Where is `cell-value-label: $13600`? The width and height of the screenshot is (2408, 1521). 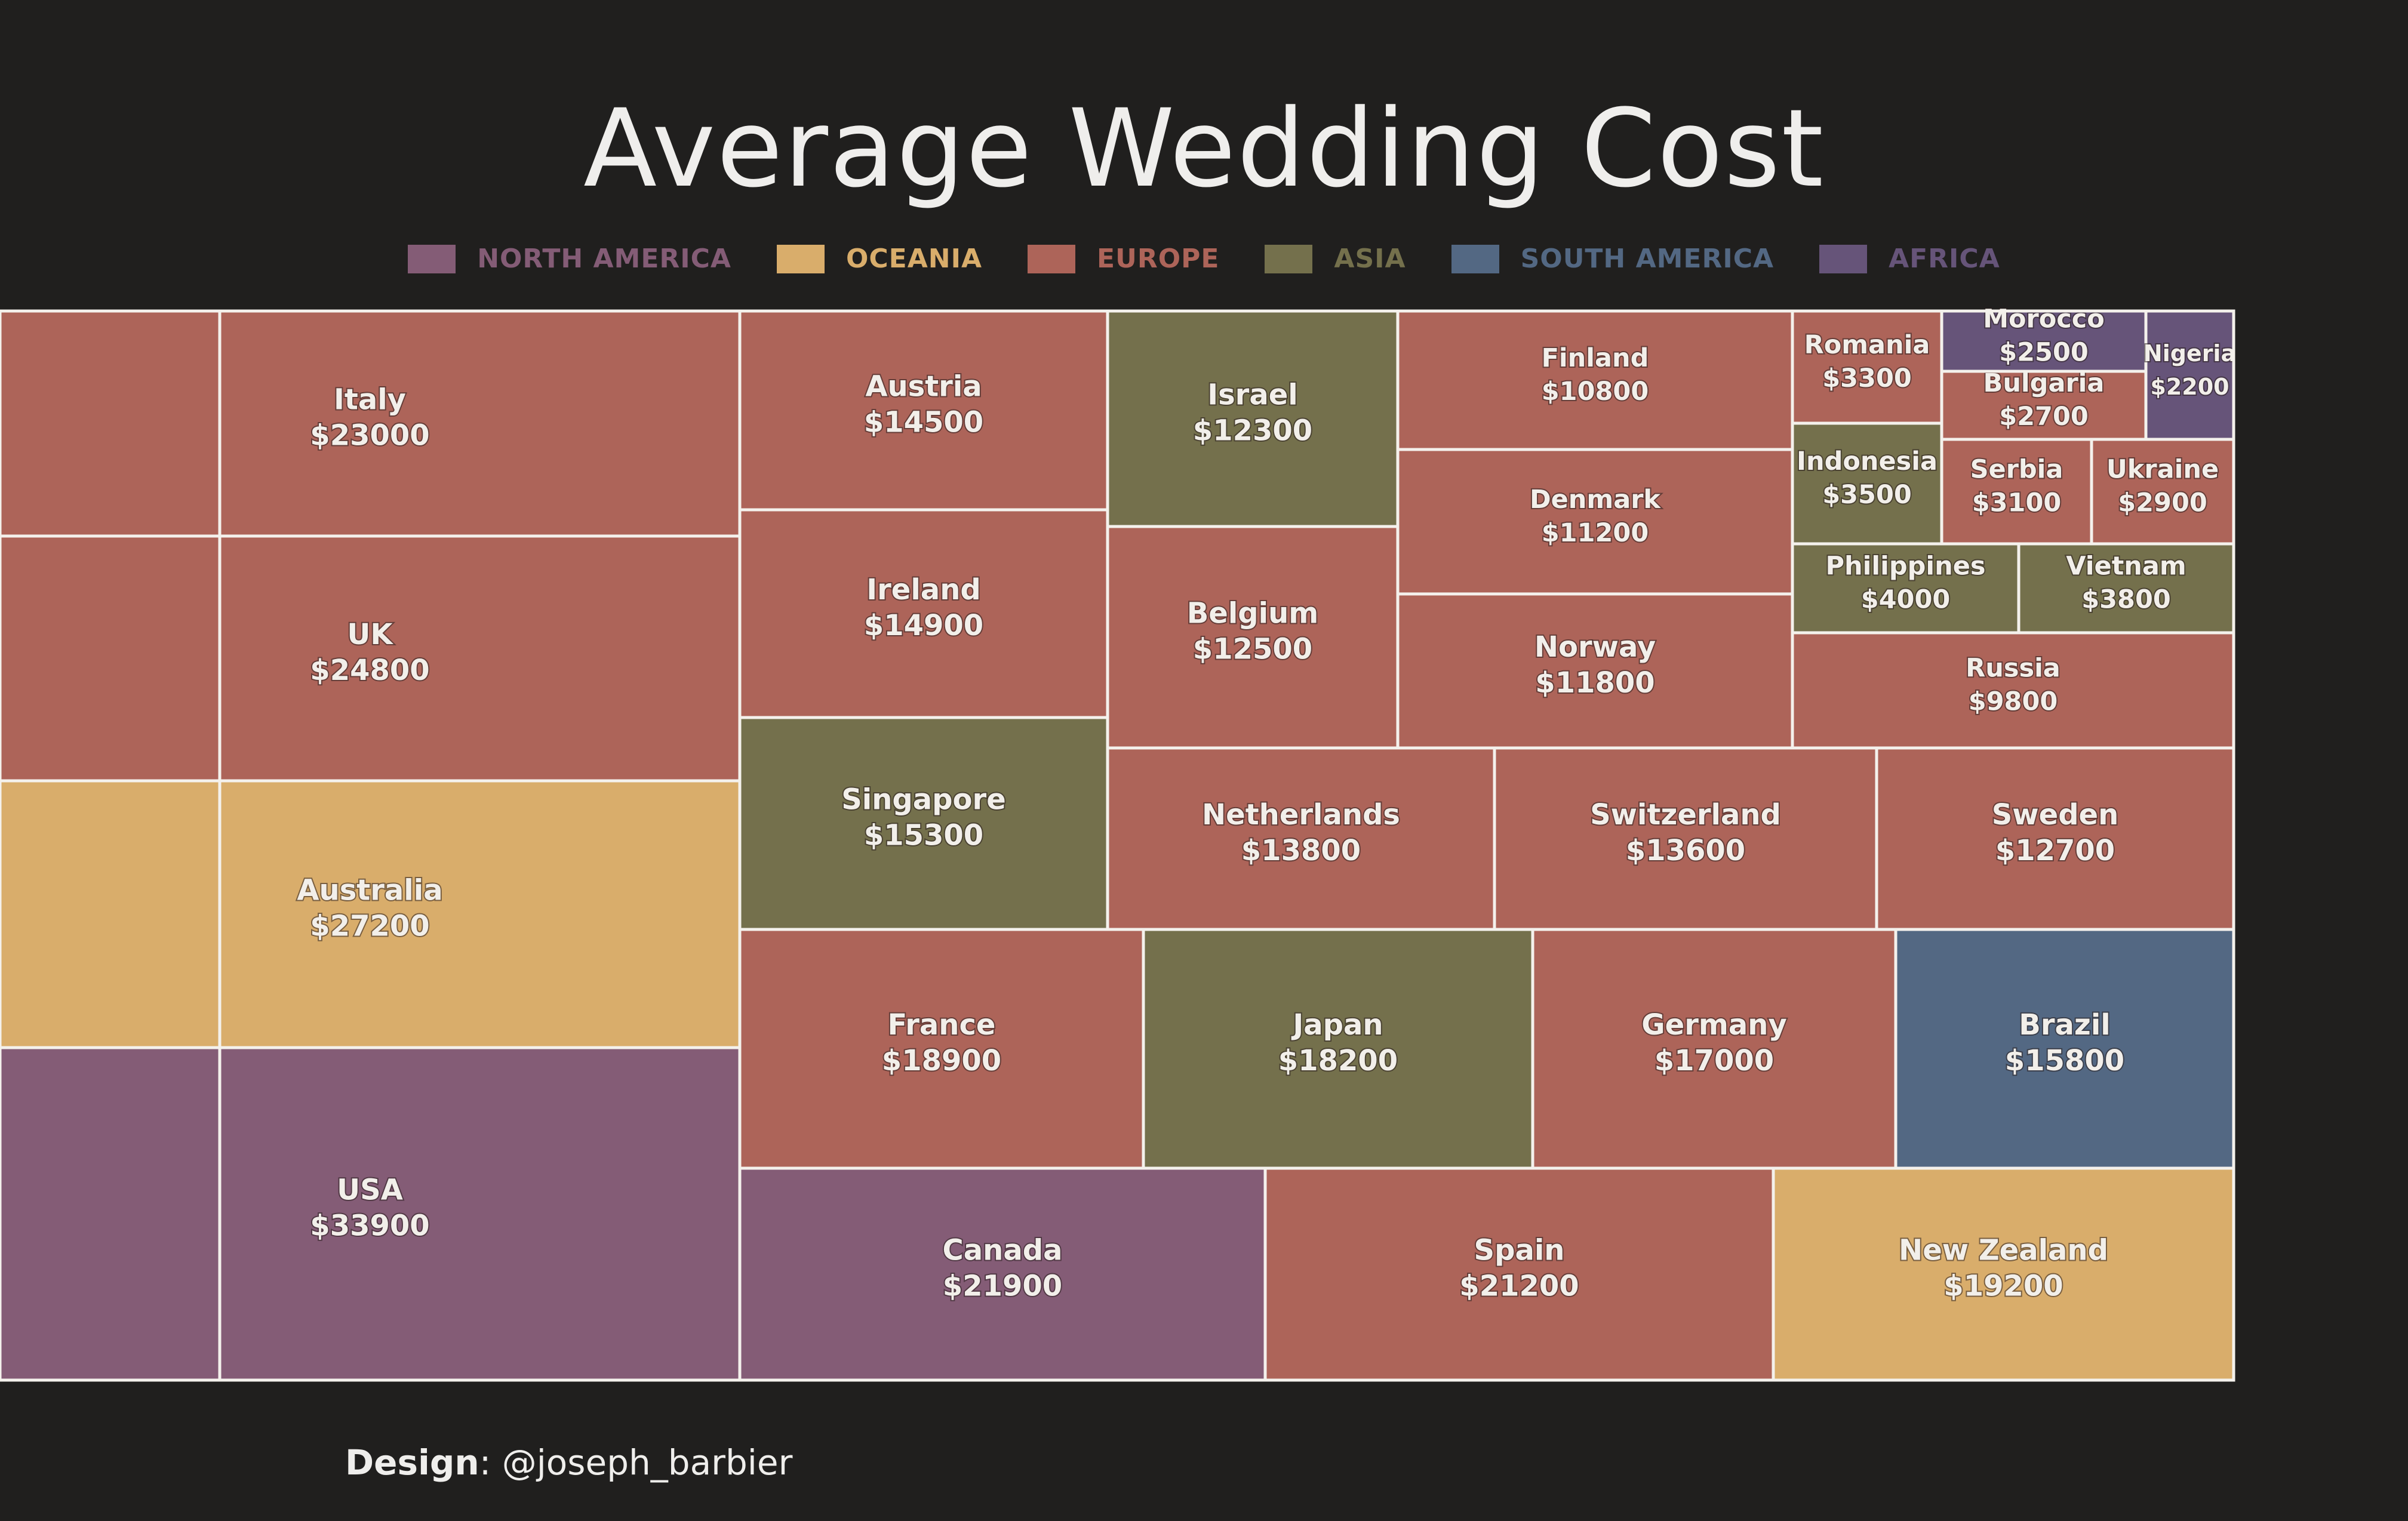 cell-value-label: $13600 is located at coordinates (1686, 850).